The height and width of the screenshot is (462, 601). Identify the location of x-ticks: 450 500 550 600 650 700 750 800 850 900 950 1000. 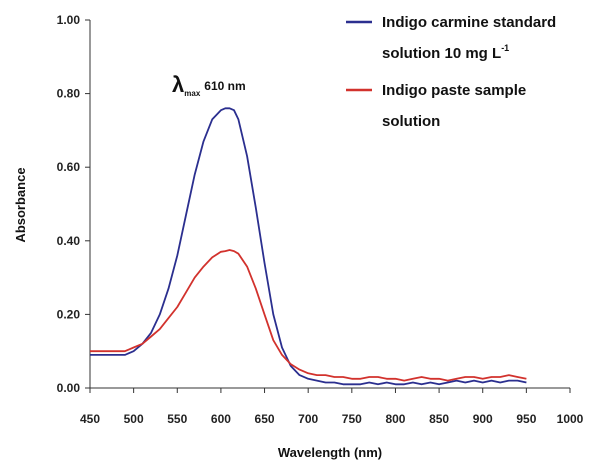
(332, 407).